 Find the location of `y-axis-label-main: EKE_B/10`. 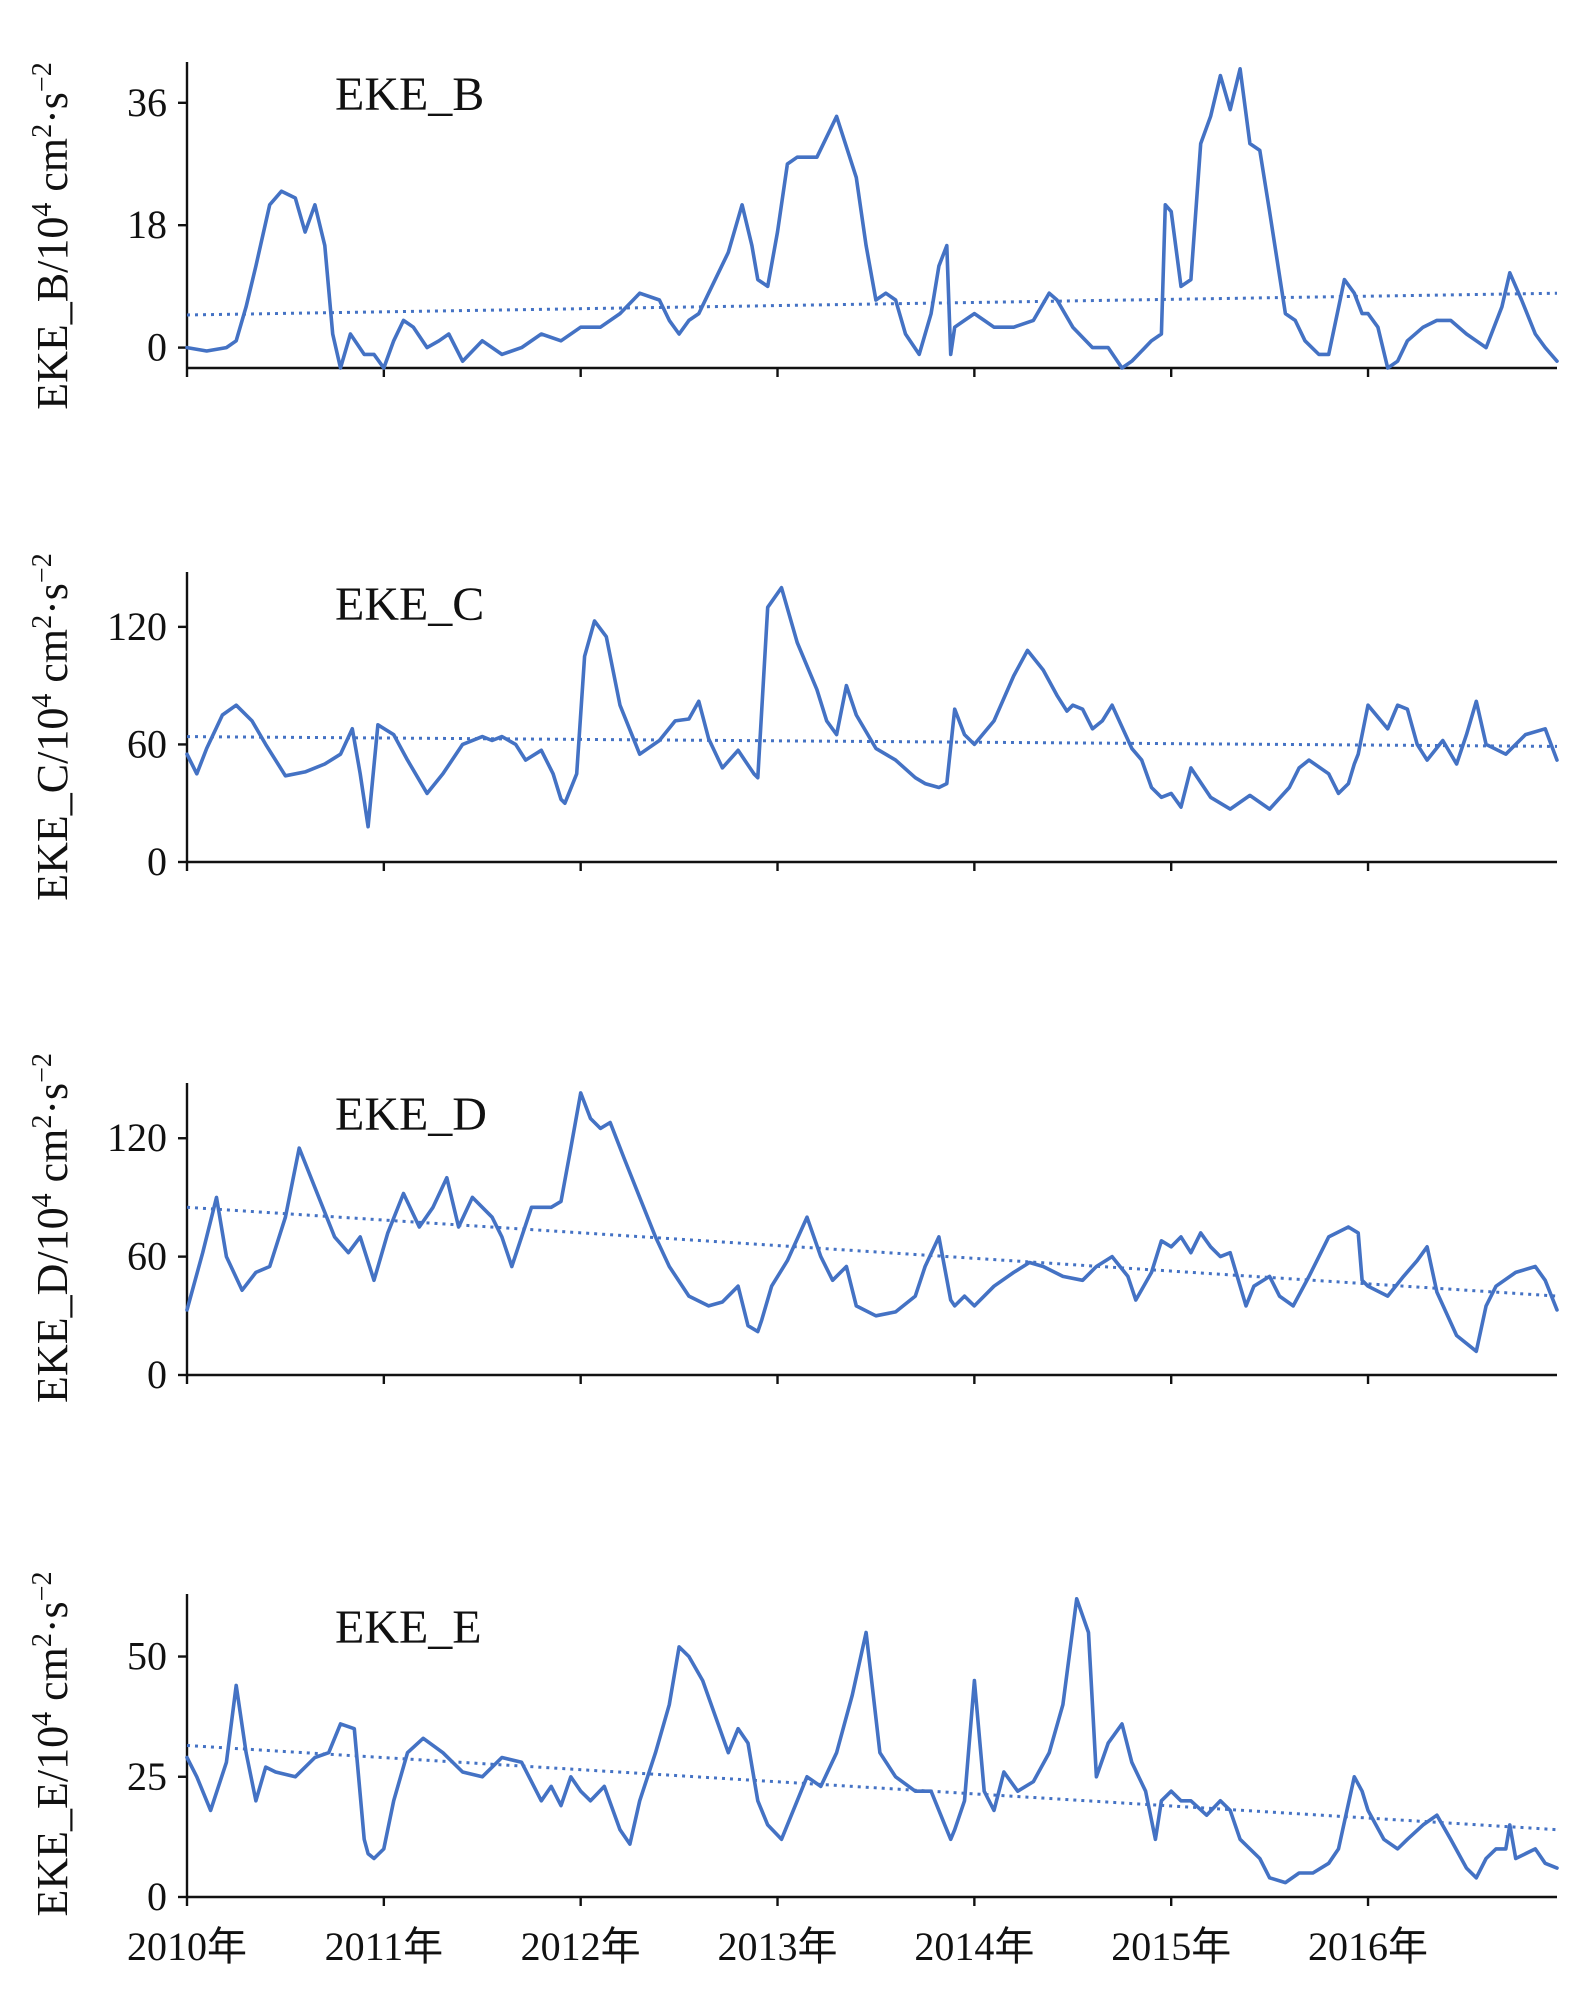

y-axis-label-main: EKE_B/10 is located at coordinates (52, 313).